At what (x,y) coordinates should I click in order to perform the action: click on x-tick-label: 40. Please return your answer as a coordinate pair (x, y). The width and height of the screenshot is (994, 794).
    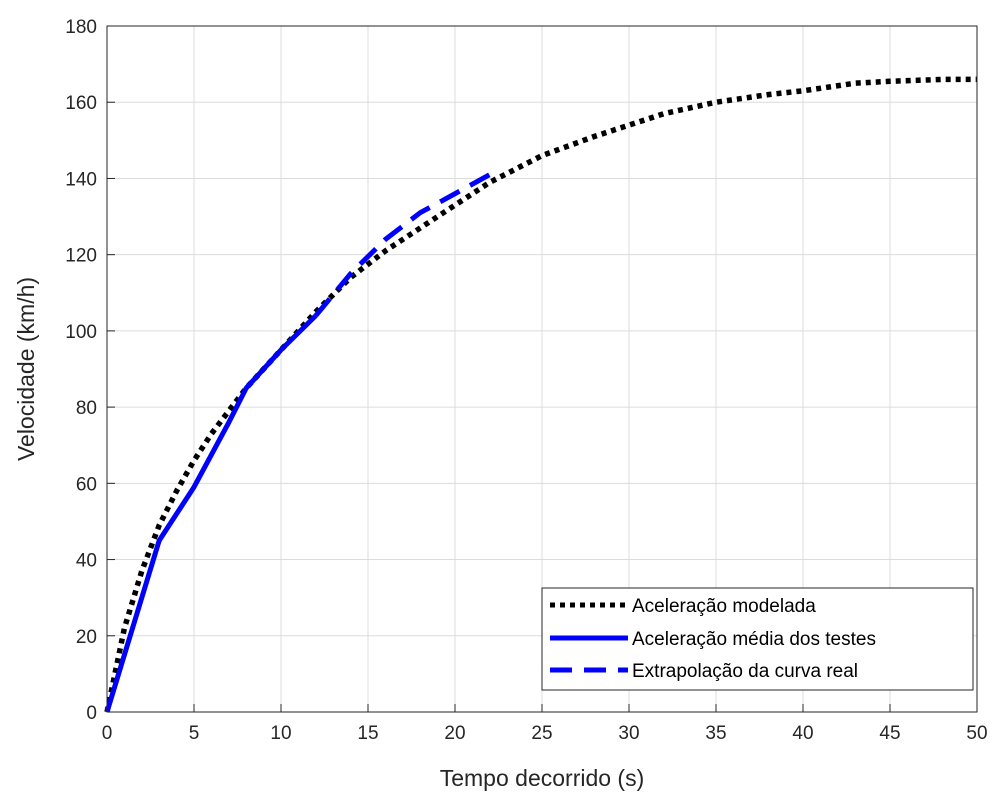
    Looking at the image, I should click on (802, 733).